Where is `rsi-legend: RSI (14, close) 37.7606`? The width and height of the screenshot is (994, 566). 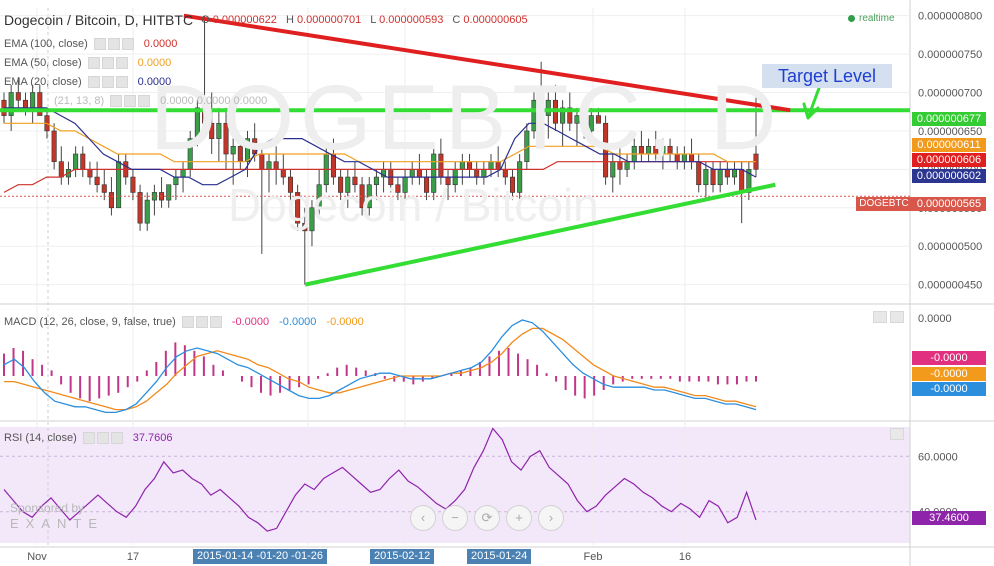
rsi-legend: RSI (14, close) 37.7606 is located at coordinates (88, 438).